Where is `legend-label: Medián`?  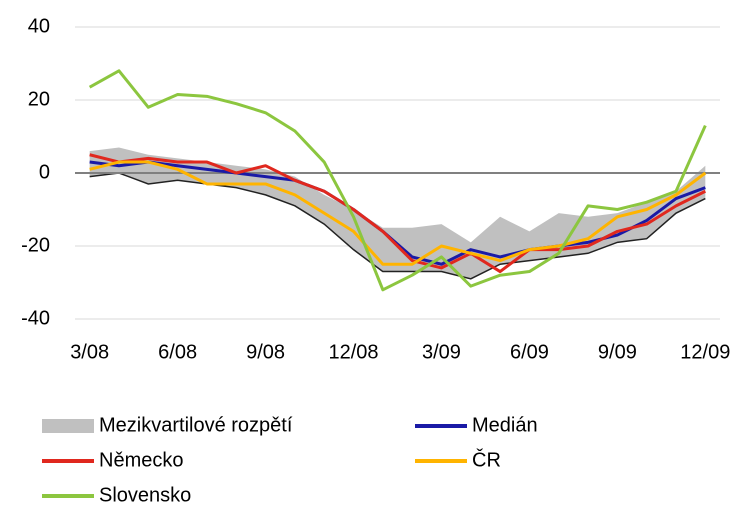 legend-label: Medián is located at coordinates (505, 425).